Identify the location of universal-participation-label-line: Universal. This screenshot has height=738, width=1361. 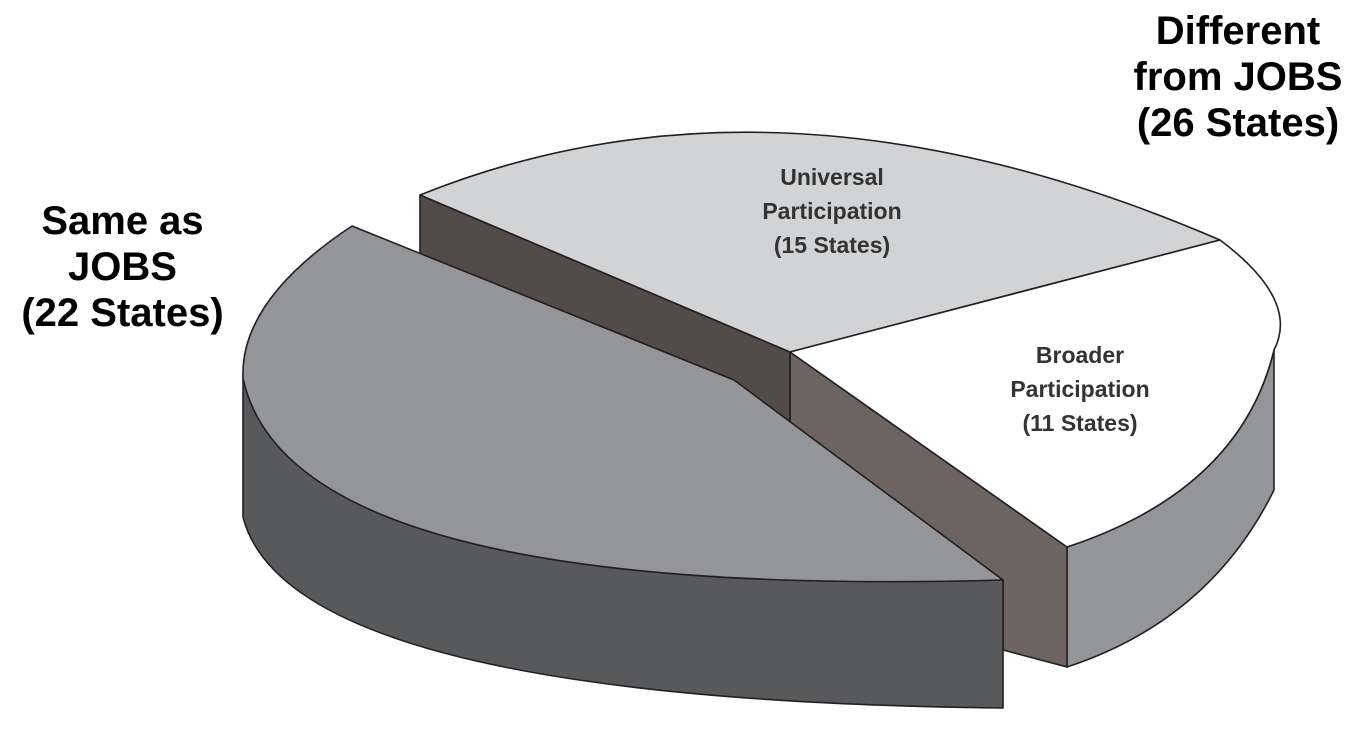
(832, 177).